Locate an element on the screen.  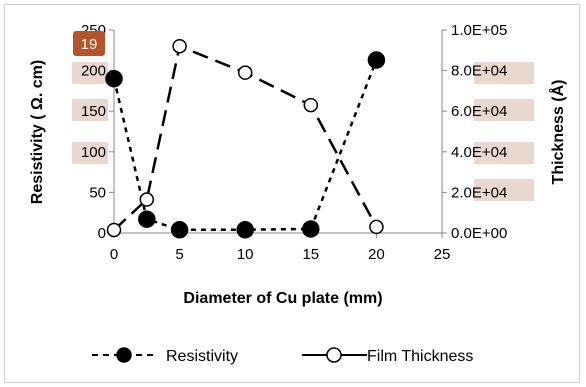
y-left-tick-label: 50 is located at coordinates (97, 192).